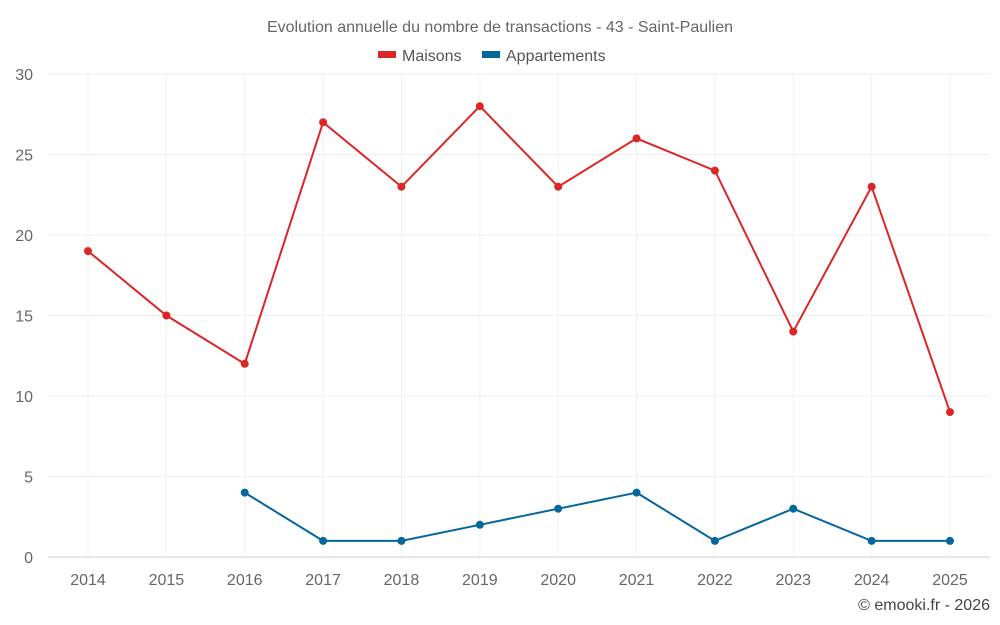  What do you see at coordinates (167, 580) in the screenshot?
I see `x-tick-label: 2015` at bounding box center [167, 580].